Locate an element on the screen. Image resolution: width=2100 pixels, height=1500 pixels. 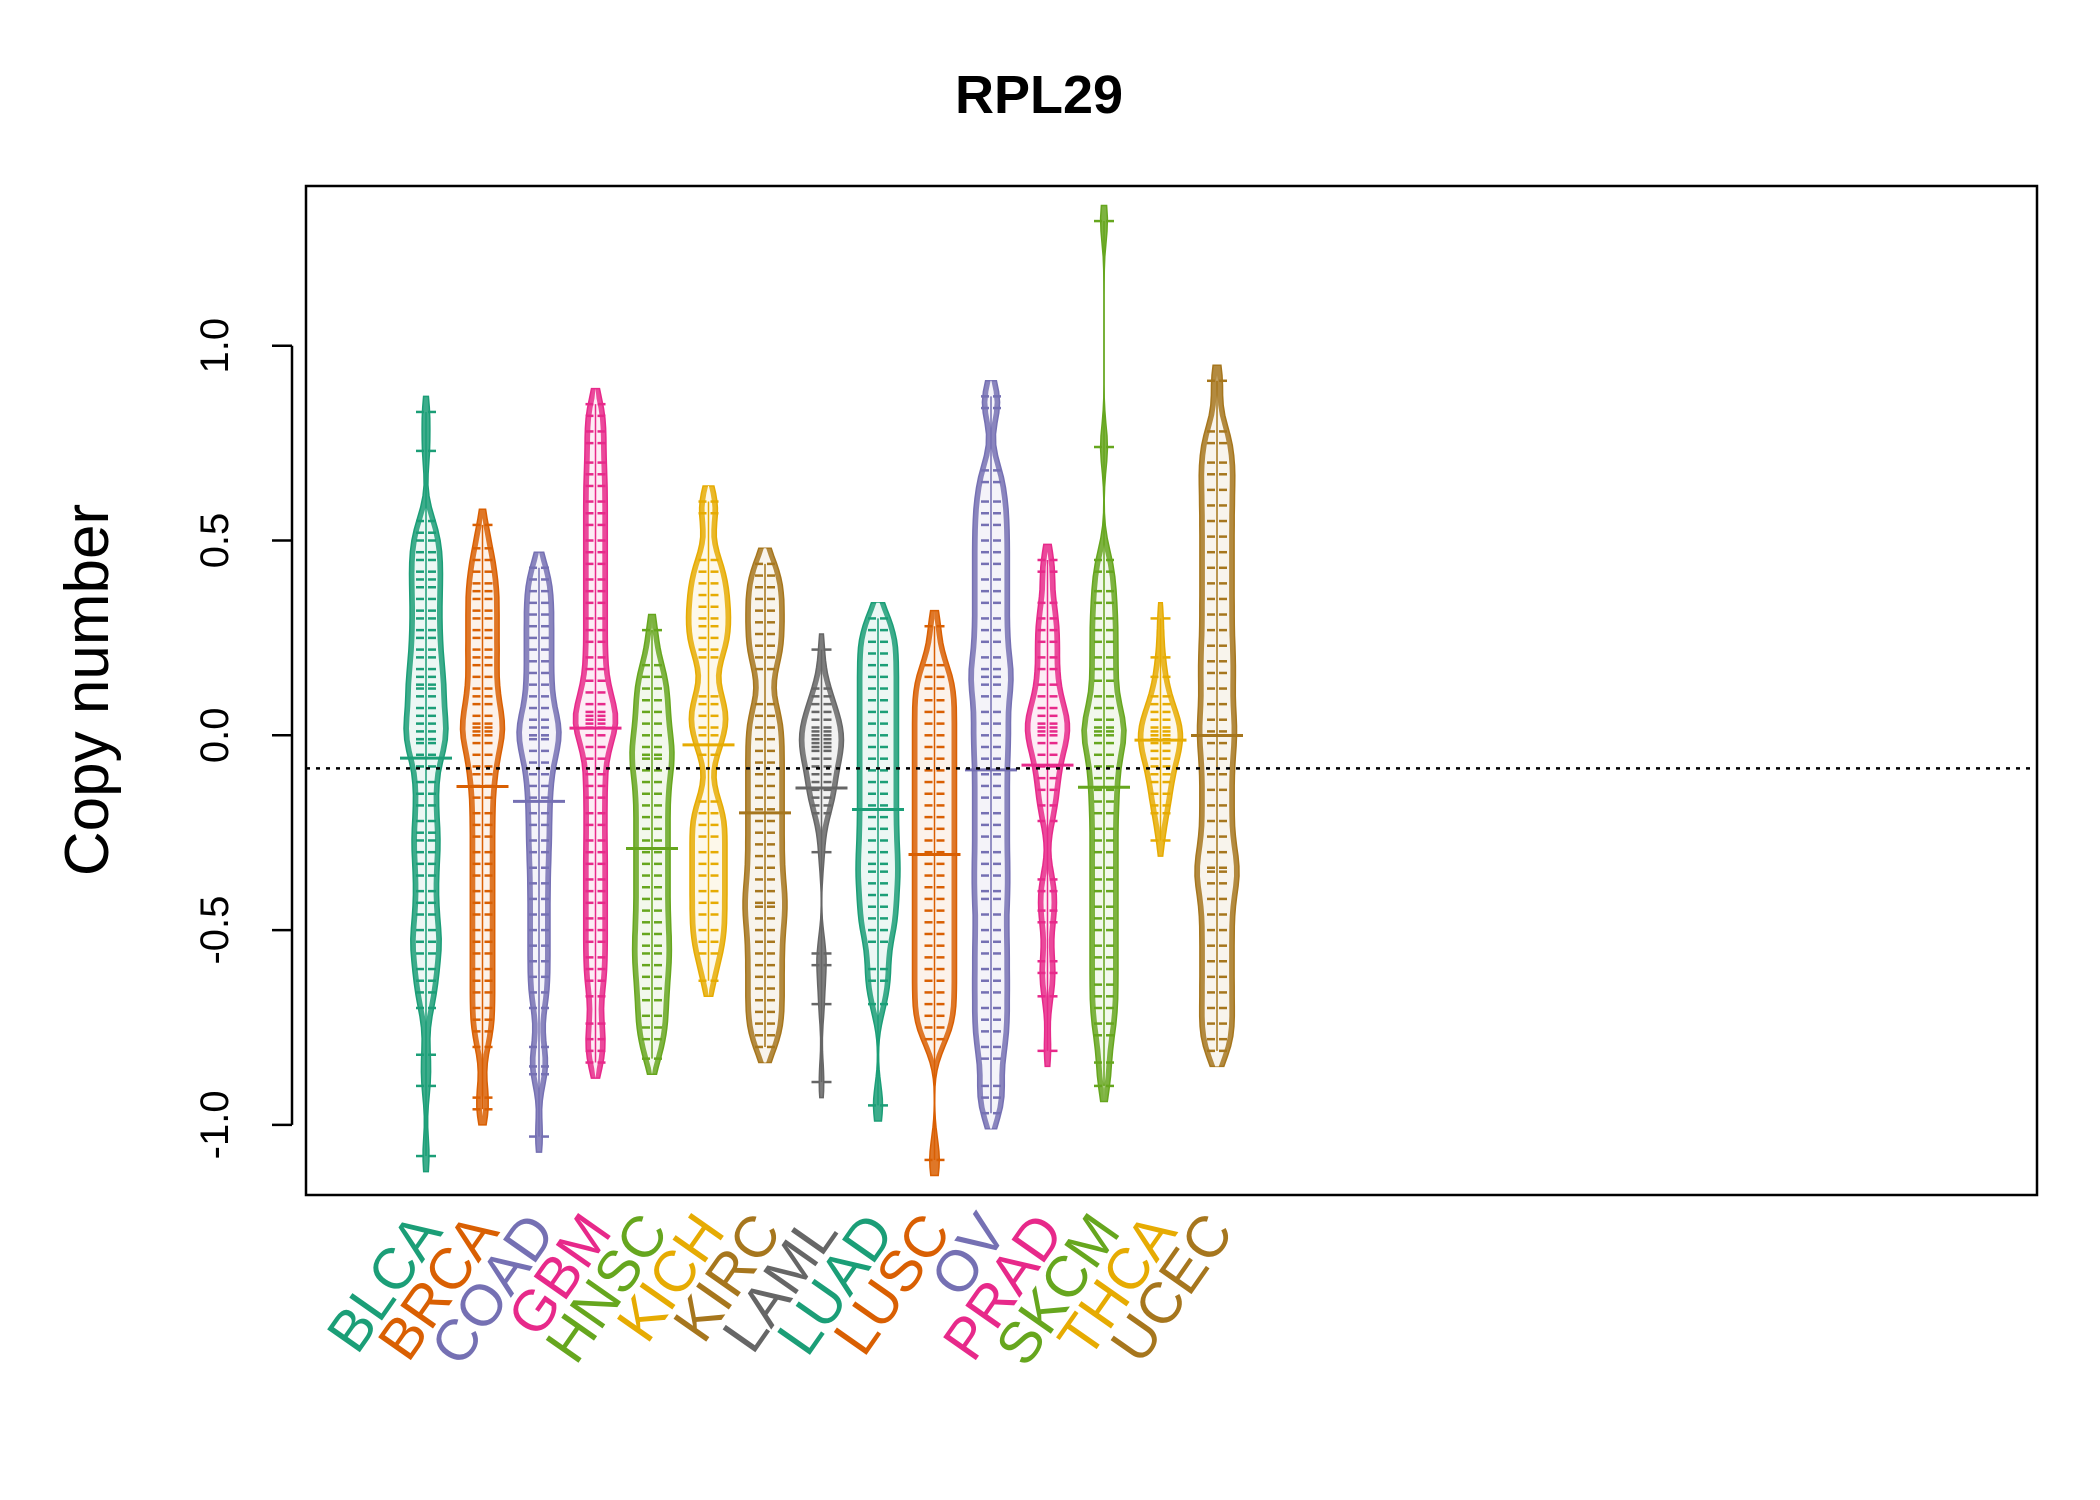
bean-lusc is located at coordinates (934, 893).